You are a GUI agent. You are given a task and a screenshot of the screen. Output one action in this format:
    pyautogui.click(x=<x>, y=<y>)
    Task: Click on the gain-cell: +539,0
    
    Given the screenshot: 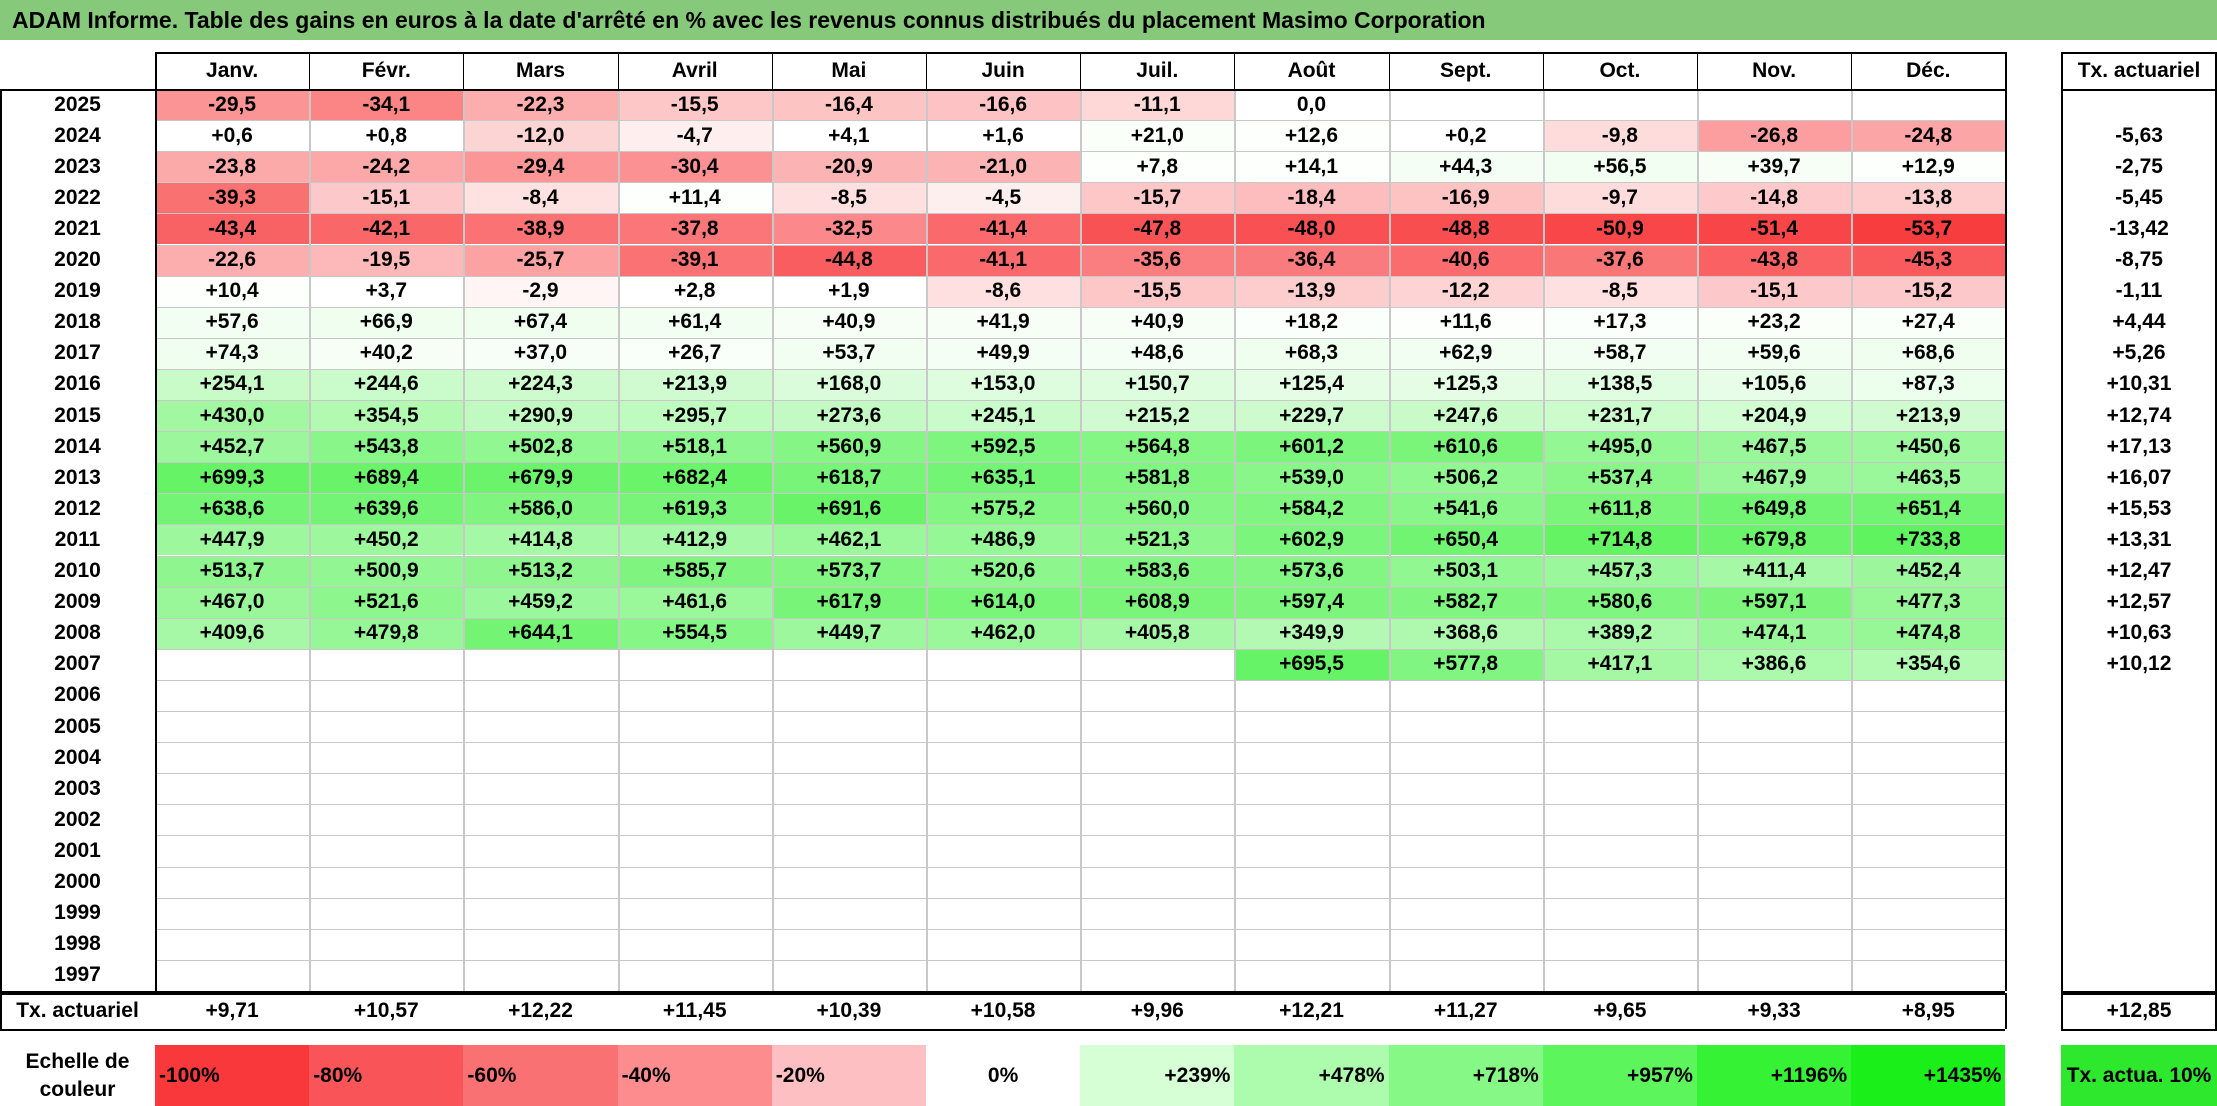 What is the action you would take?
    pyautogui.click(x=1311, y=478)
    